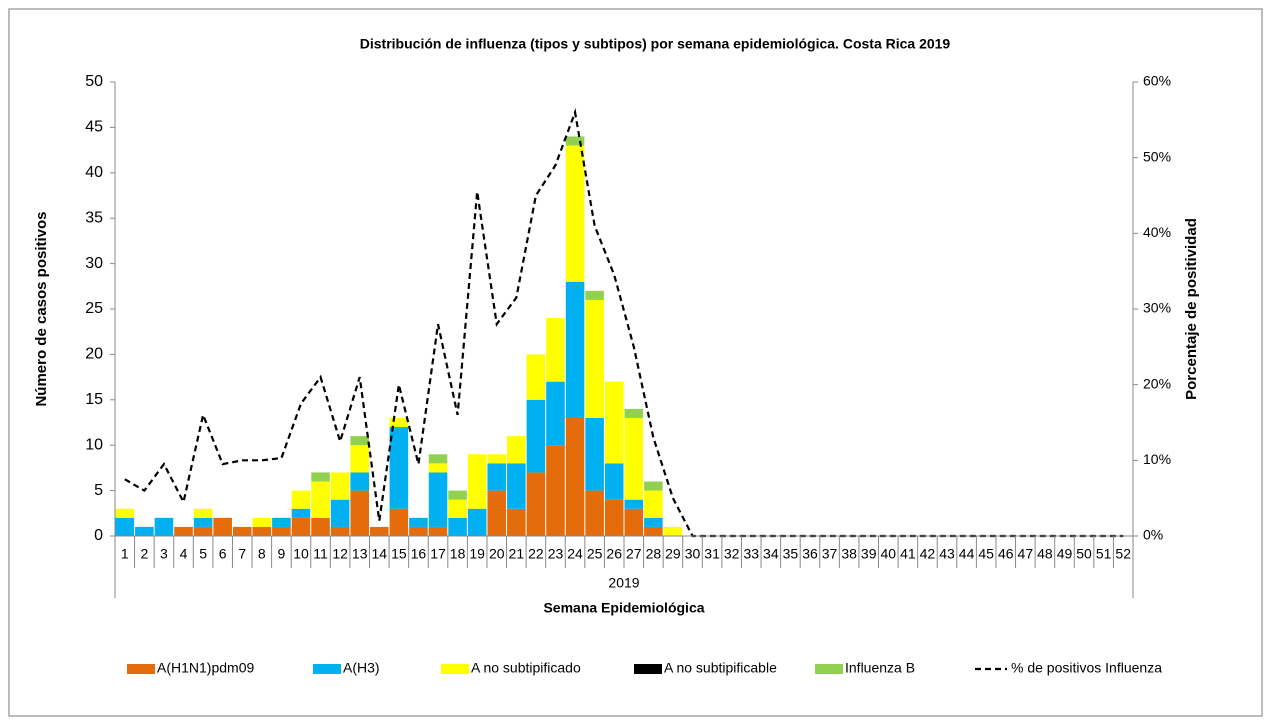 The image size is (1272, 726). I want to click on x-tick-label: 46, so click(1006, 554).